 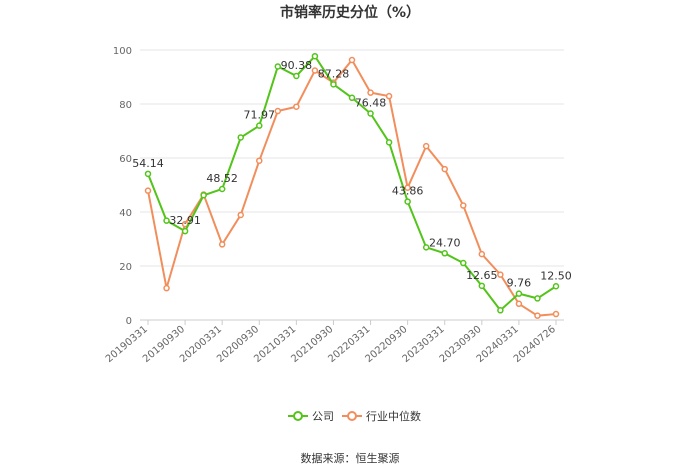 I want to click on data-label: 9.76, so click(x=519, y=283).